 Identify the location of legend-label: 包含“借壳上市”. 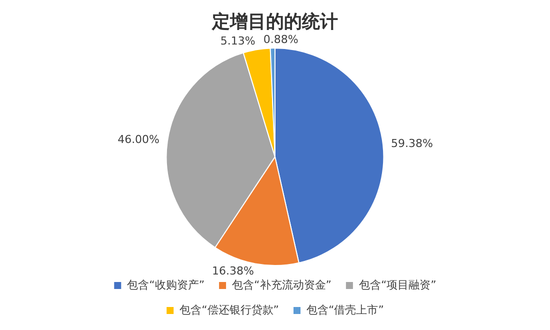
(345, 309).